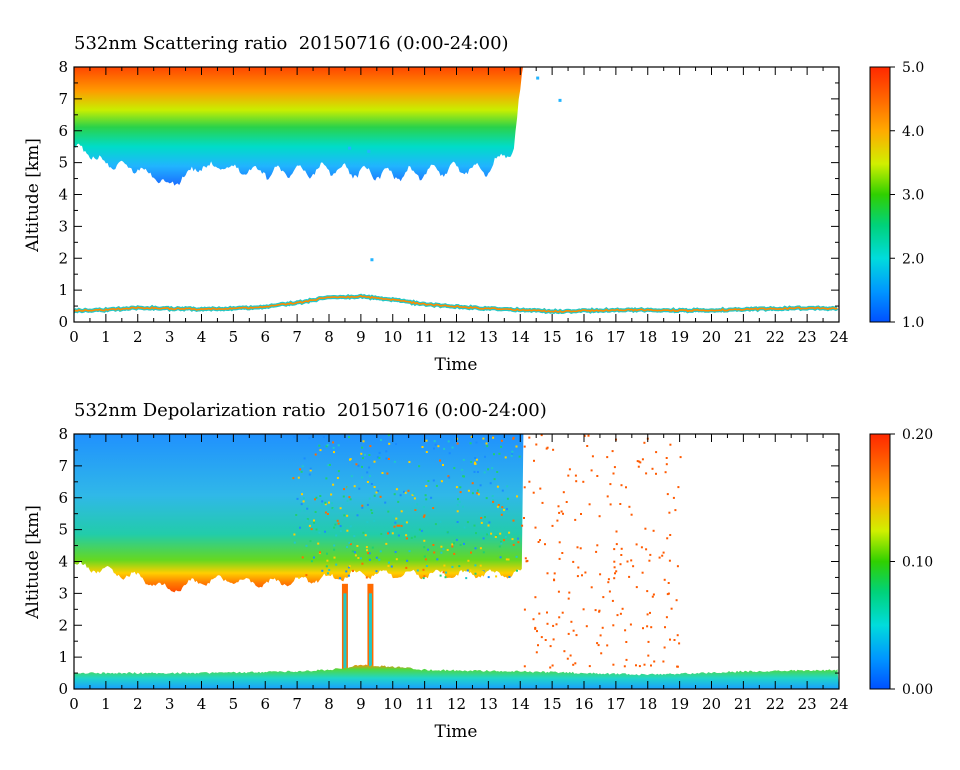 The width and height of the screenshot is (960, 770). What do you see at coordinates (63, 689) in the screenshot?
I see `y-tick-label: 0` at bounding box center [63, 689].